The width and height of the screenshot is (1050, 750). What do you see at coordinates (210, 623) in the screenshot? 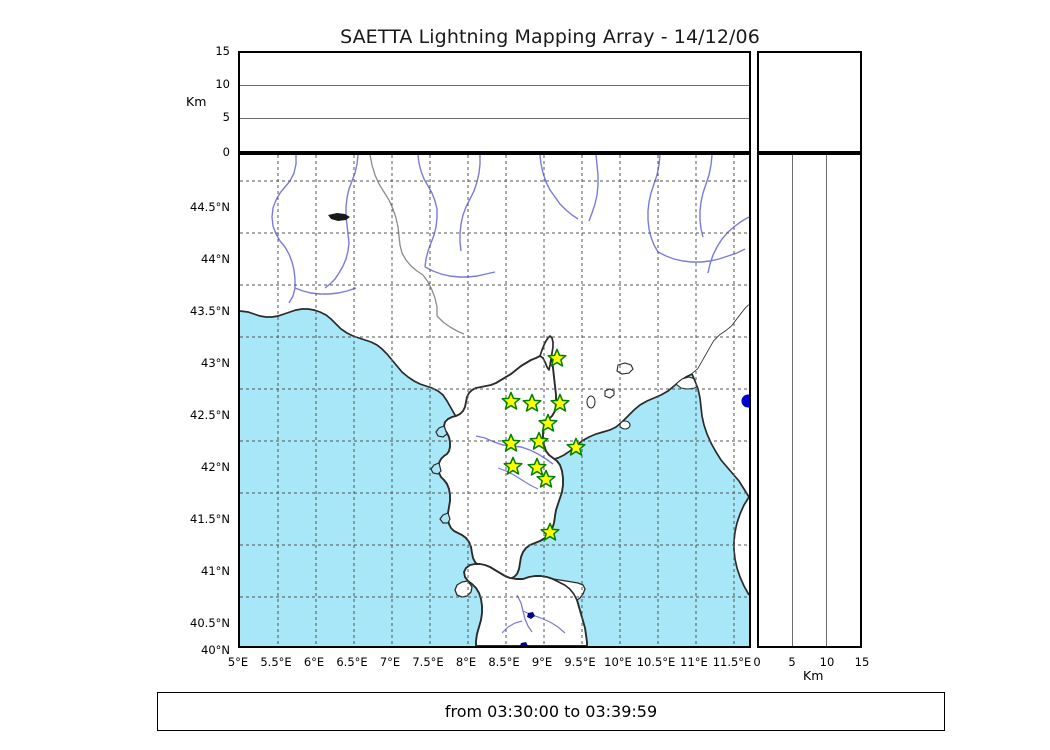
I see `tick-map-y-40-5: 40.5°N` at bounding box center [210, 623].